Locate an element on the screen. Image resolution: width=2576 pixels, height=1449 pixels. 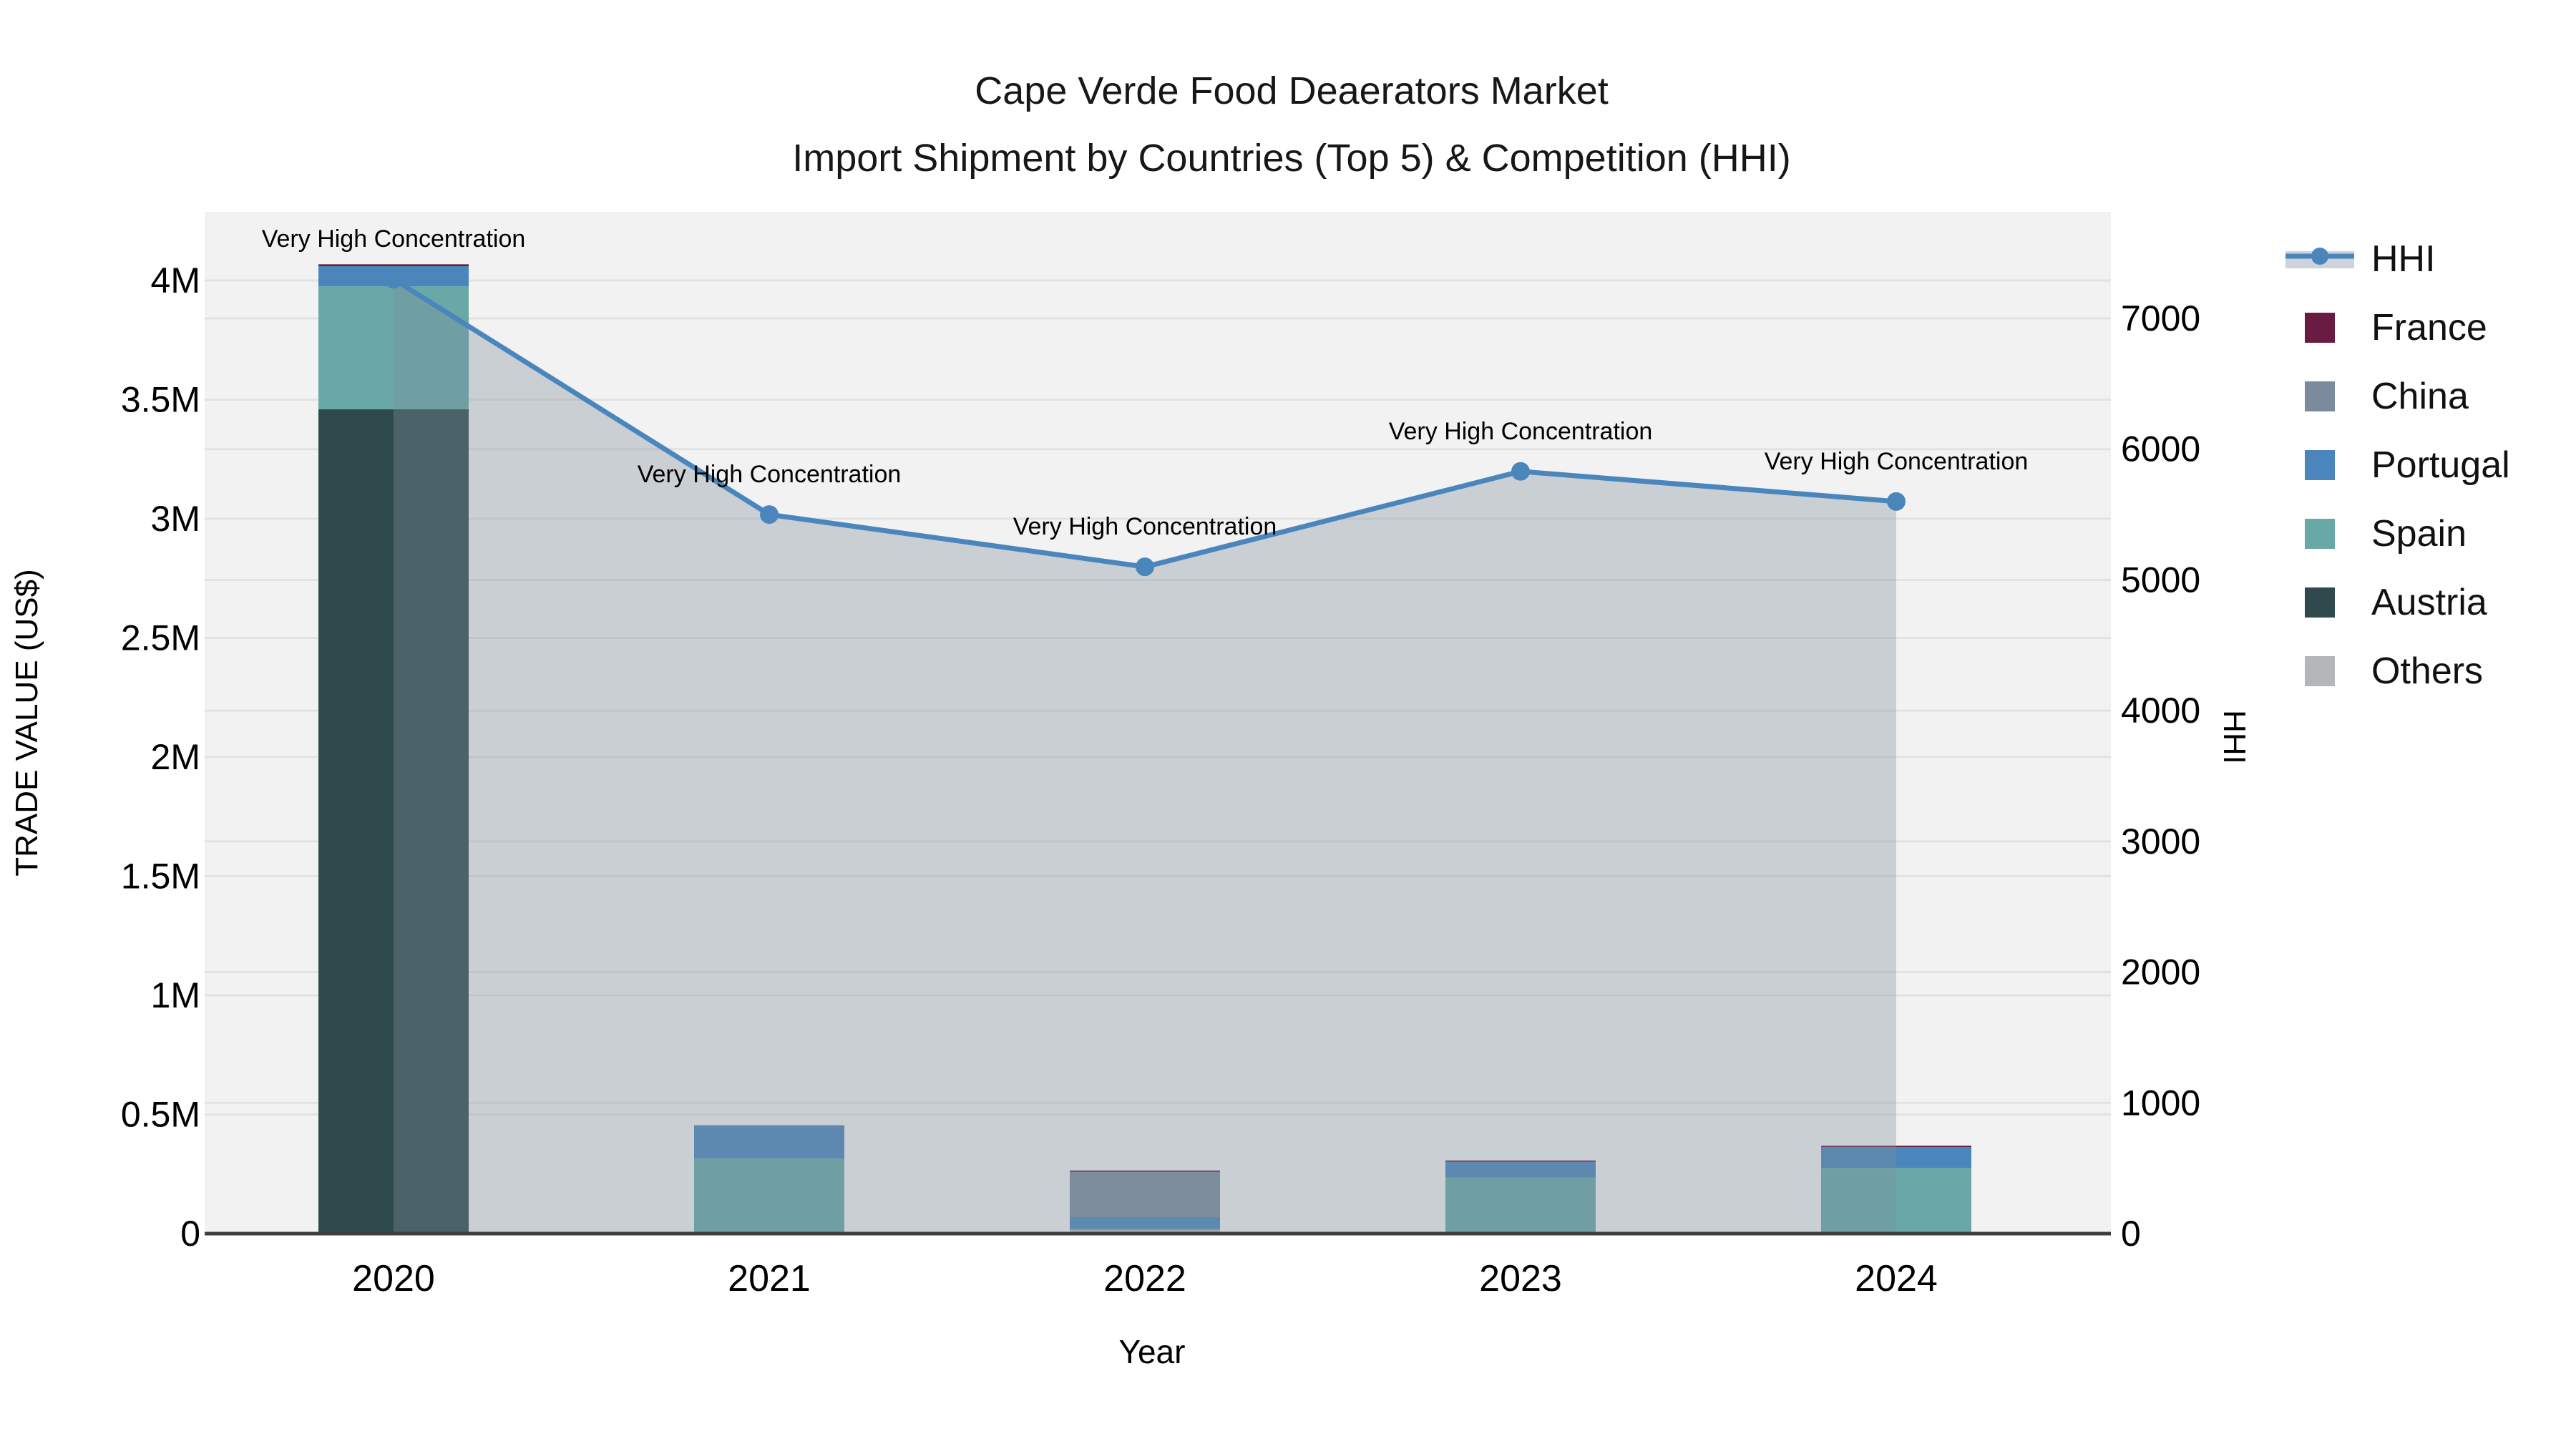
legend-item-china: China is located at coordinates (2397, 396).